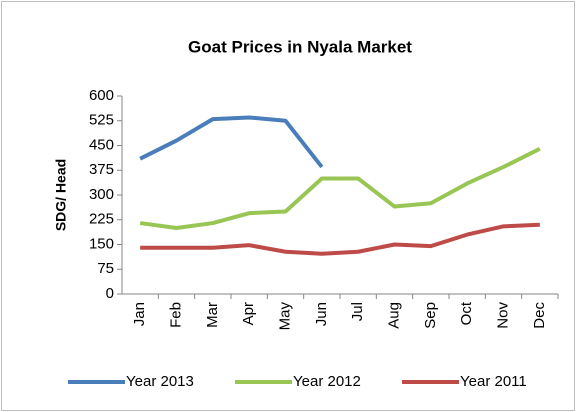 This screenshot has height=412, width=576. What do you see at coordinates (284, 316) in the screenshot?
I see `x-tick-label: May` at bounding box center [284, 316].